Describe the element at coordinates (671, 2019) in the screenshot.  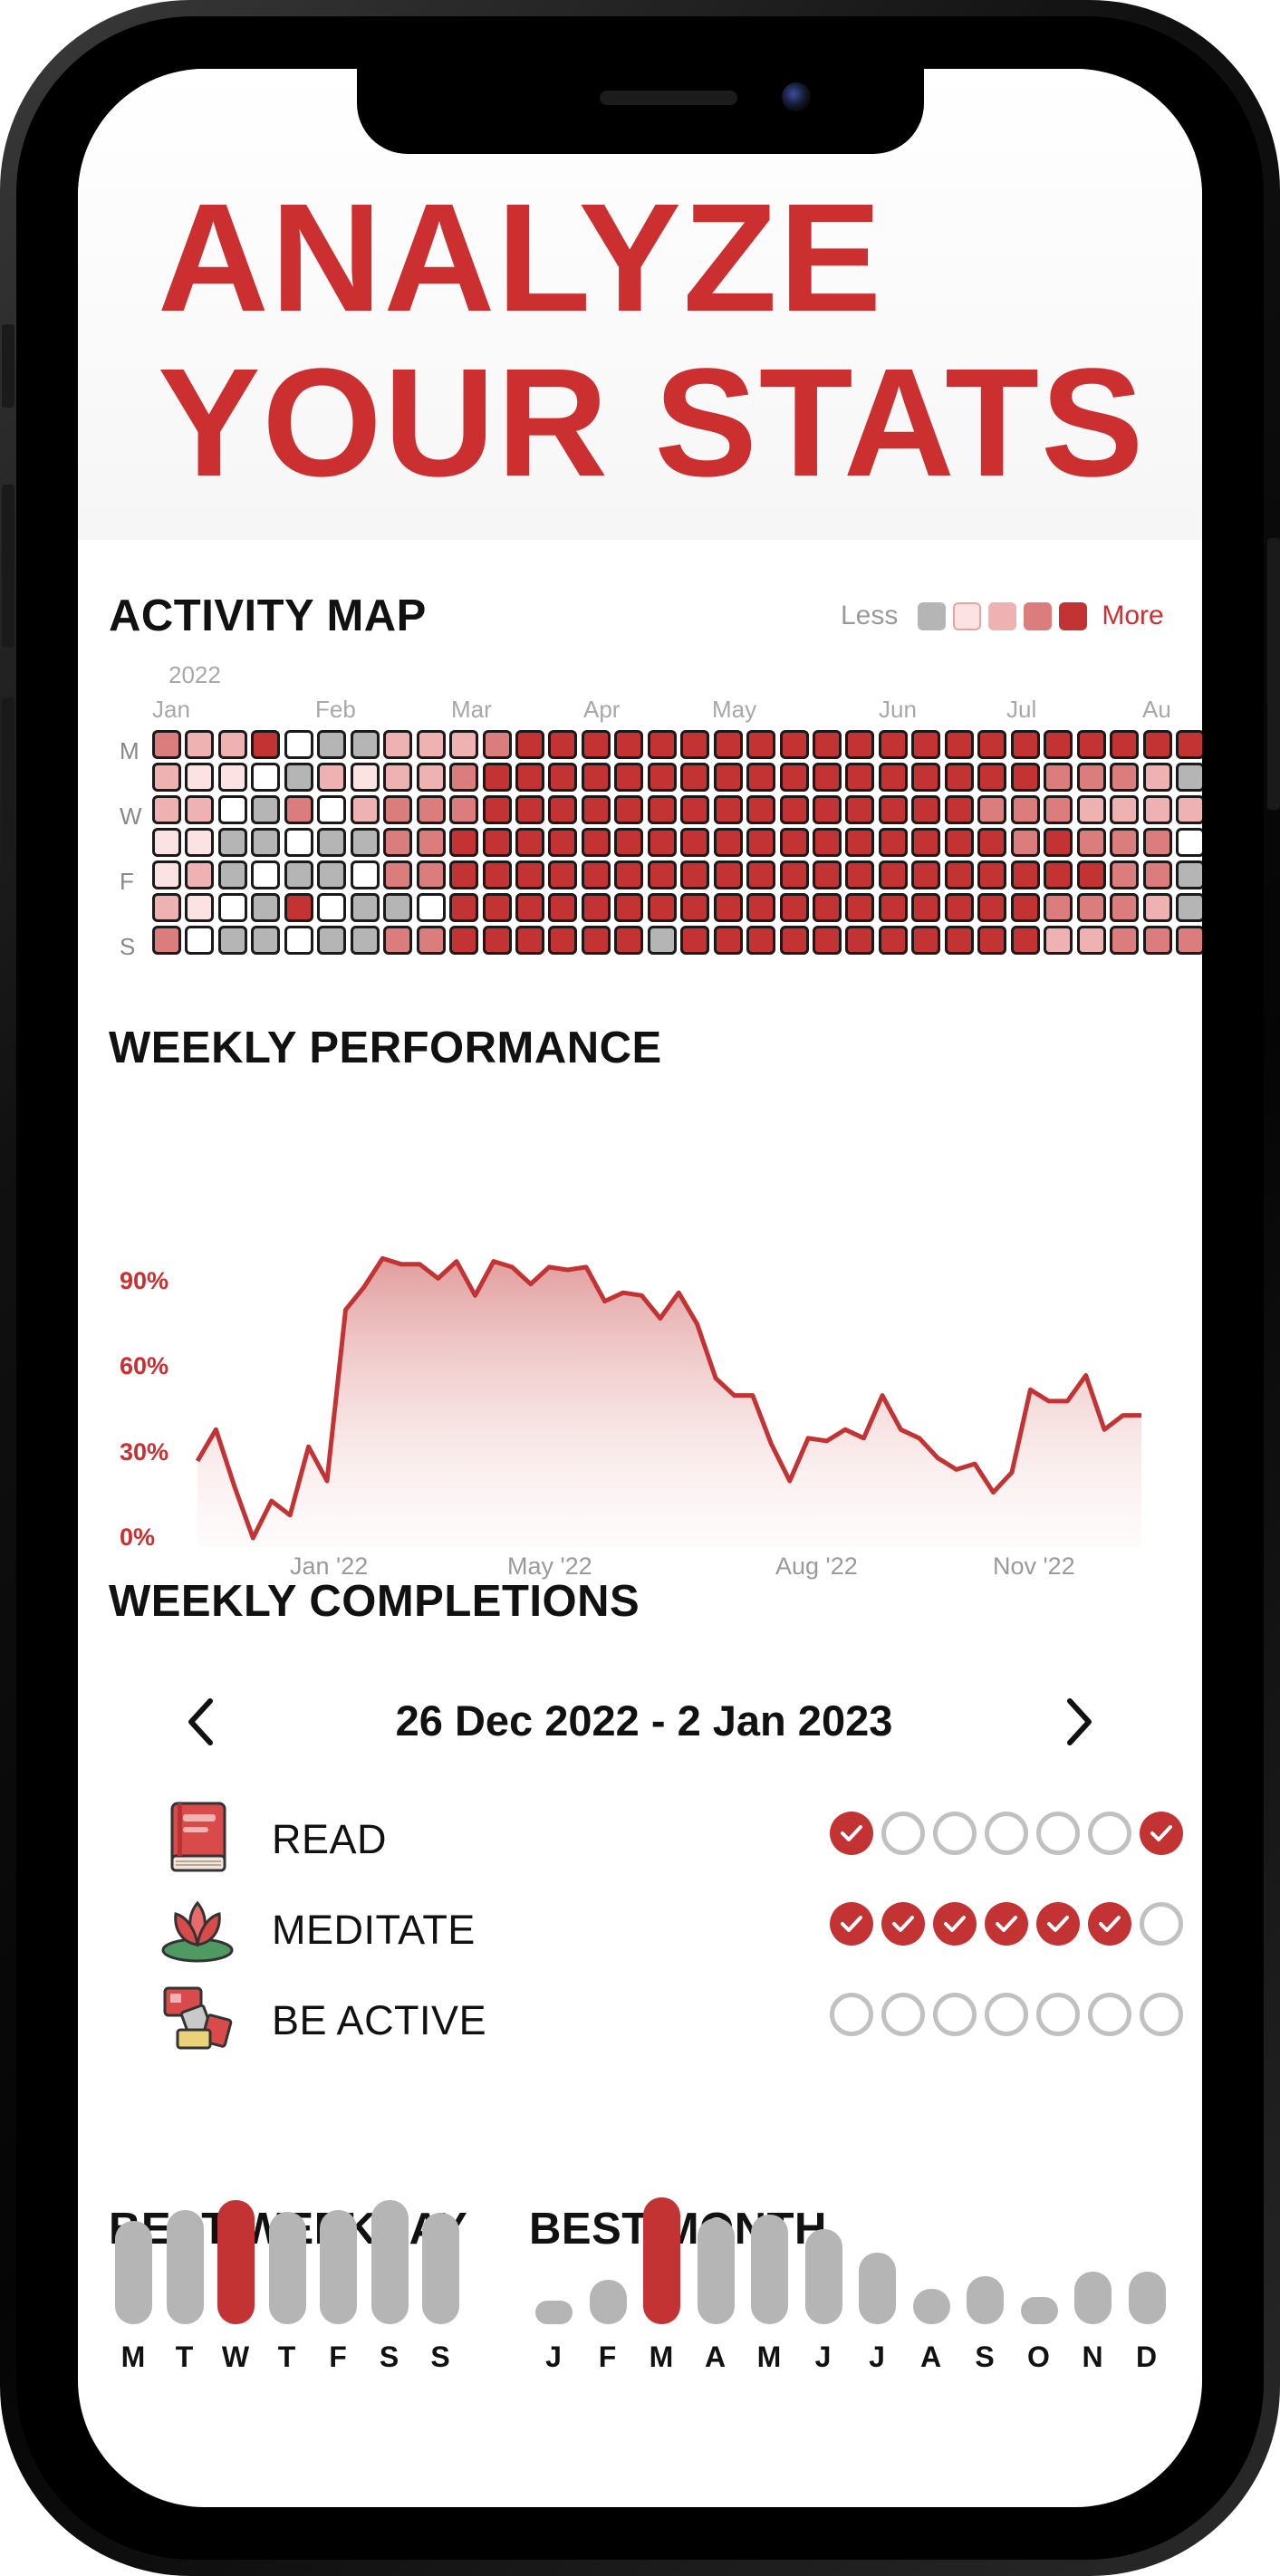
I see `habit-row-be-active: BE ACTIVE` at that location.